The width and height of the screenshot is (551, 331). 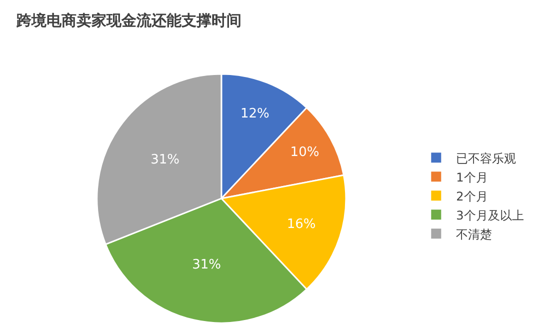 What do you see at coordinates (301, 224) in the screenshot?
I see `data-label: 16%` at bounding box center [301, 224].